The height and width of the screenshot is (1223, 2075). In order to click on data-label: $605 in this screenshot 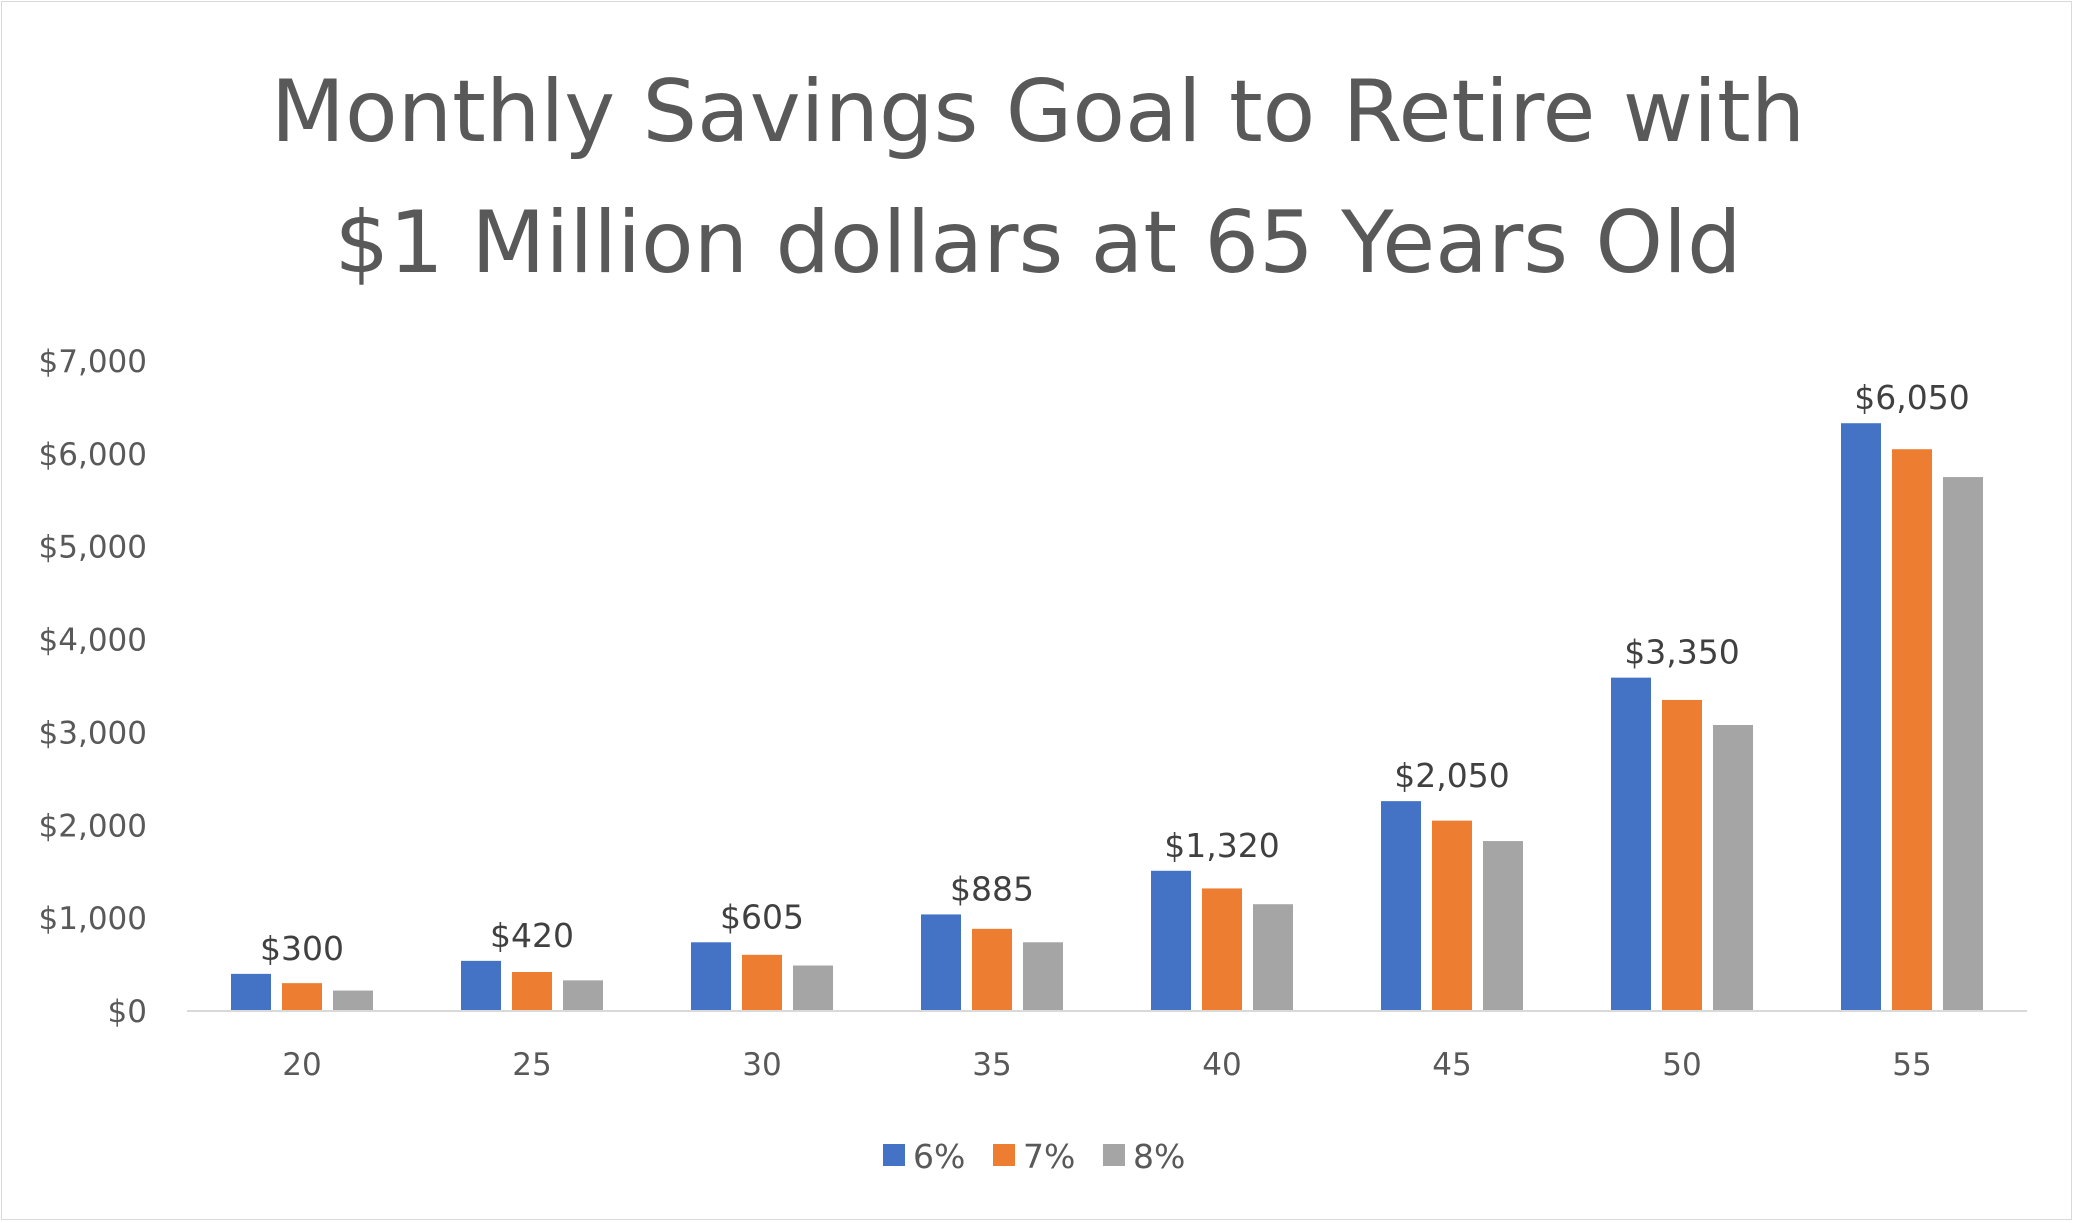, I will do `click(762, 916)`.